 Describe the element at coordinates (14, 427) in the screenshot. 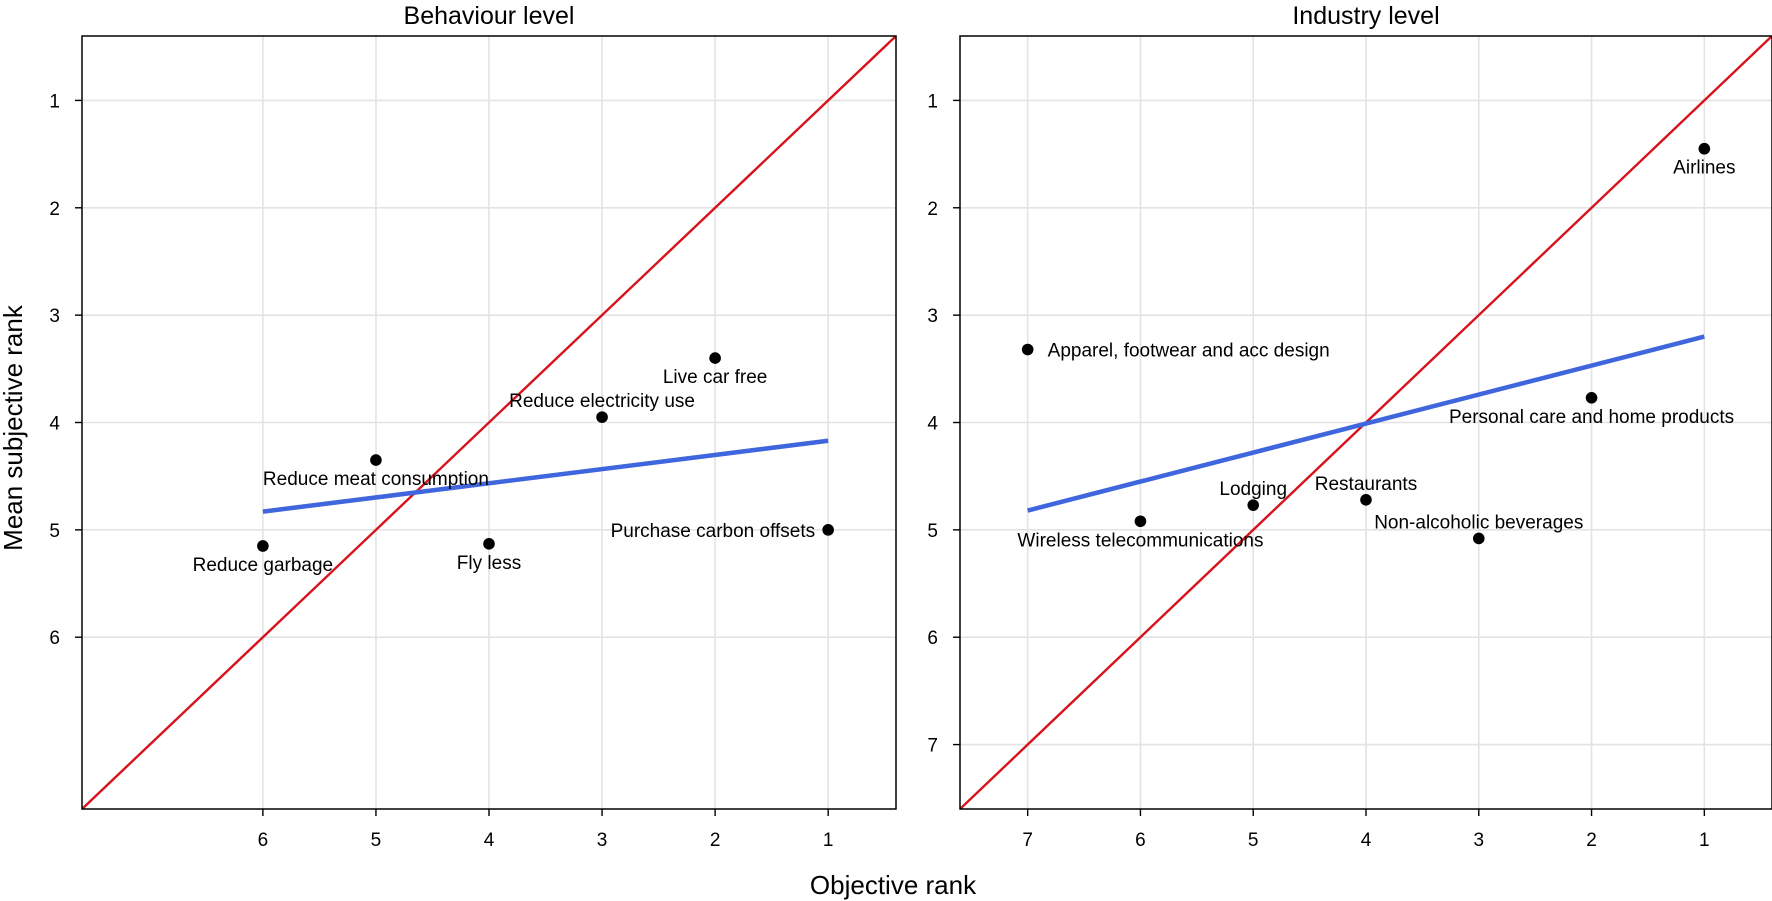

I see `y-axis-title: Mean subjective rank` at that location.